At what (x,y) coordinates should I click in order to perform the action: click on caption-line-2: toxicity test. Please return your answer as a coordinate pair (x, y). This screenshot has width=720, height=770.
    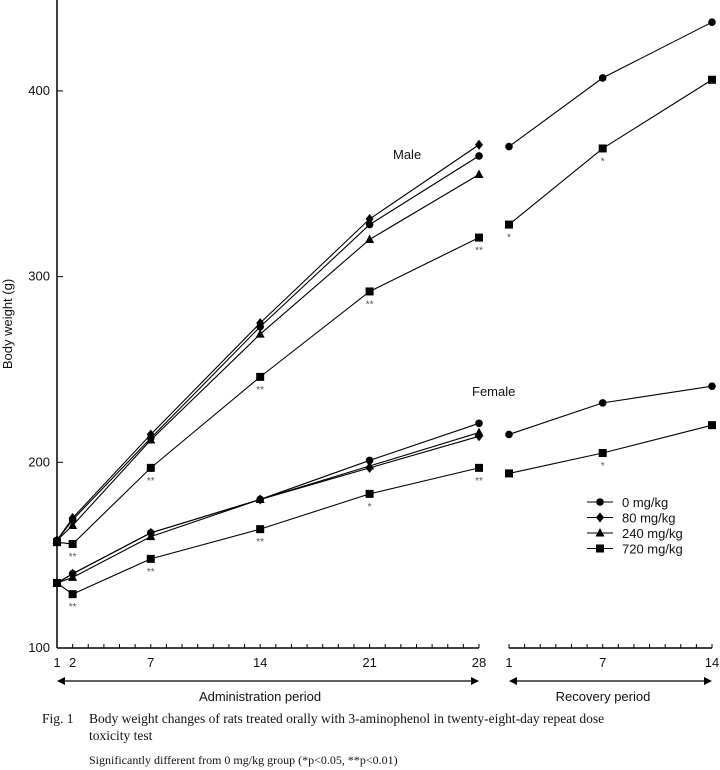
    Looking at the image, I should click on (121, 735).